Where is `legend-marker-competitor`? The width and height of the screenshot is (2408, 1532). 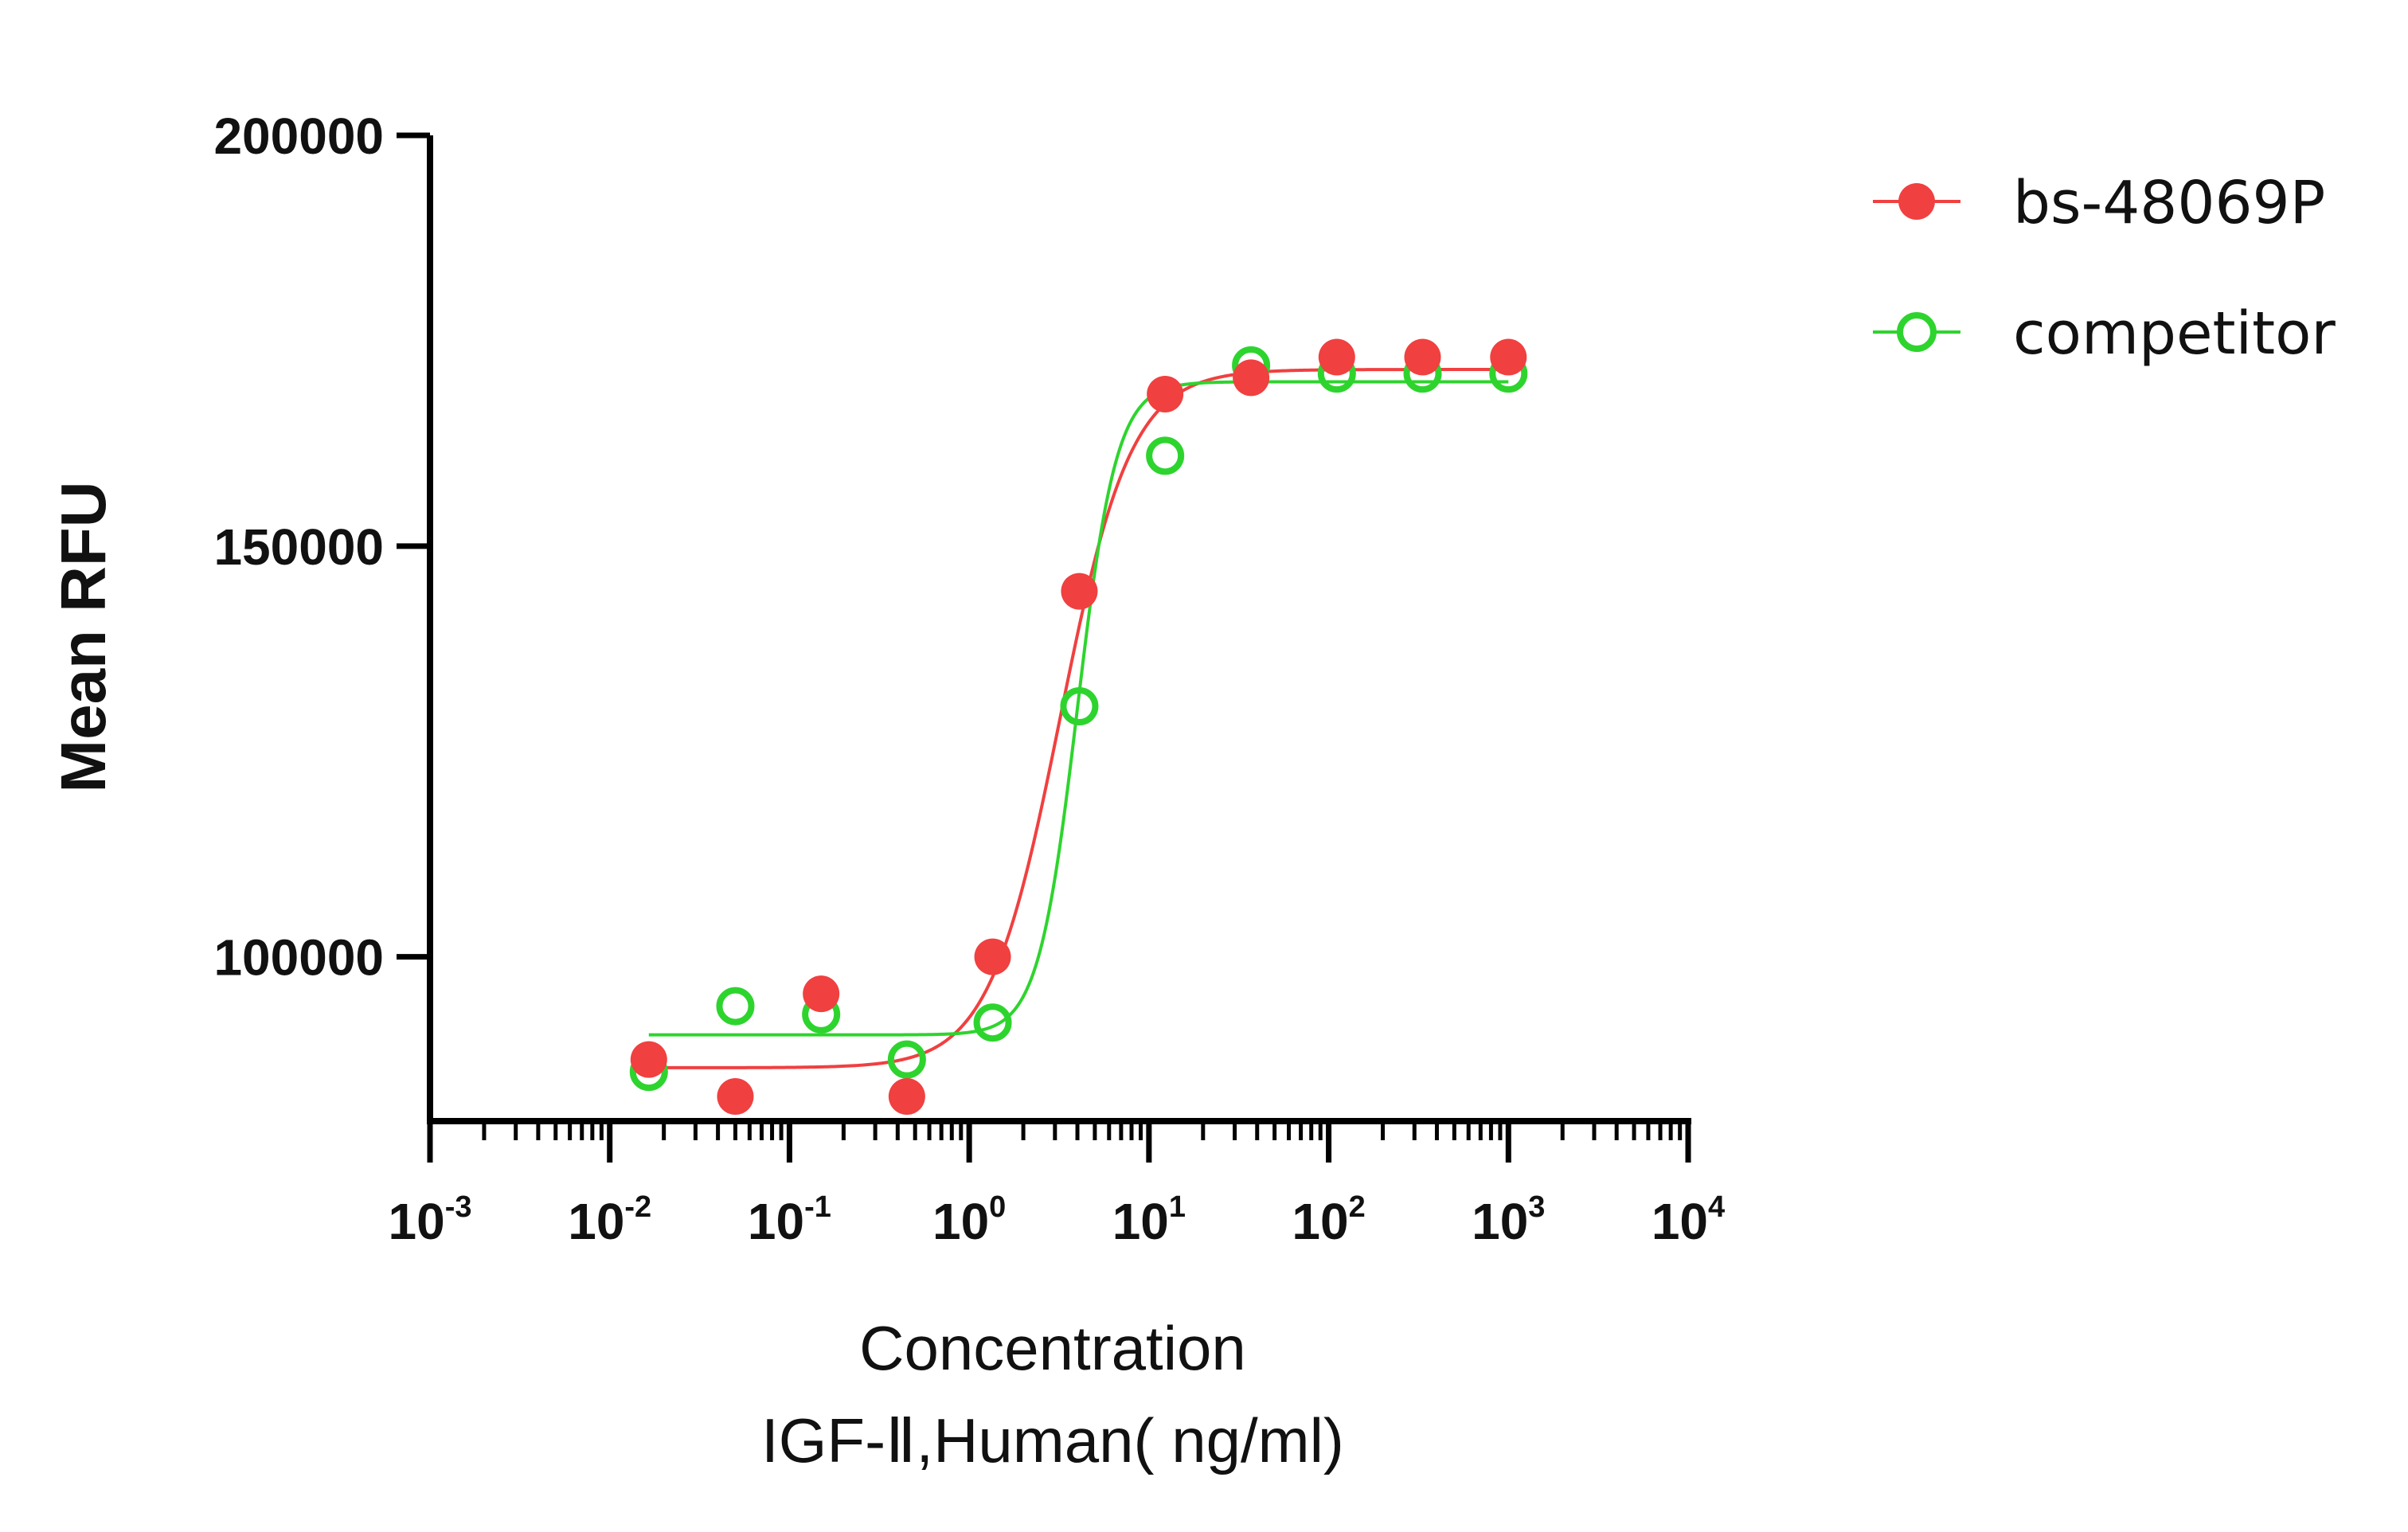
legend-marker-competitor is located at coordinates (1917, 332).